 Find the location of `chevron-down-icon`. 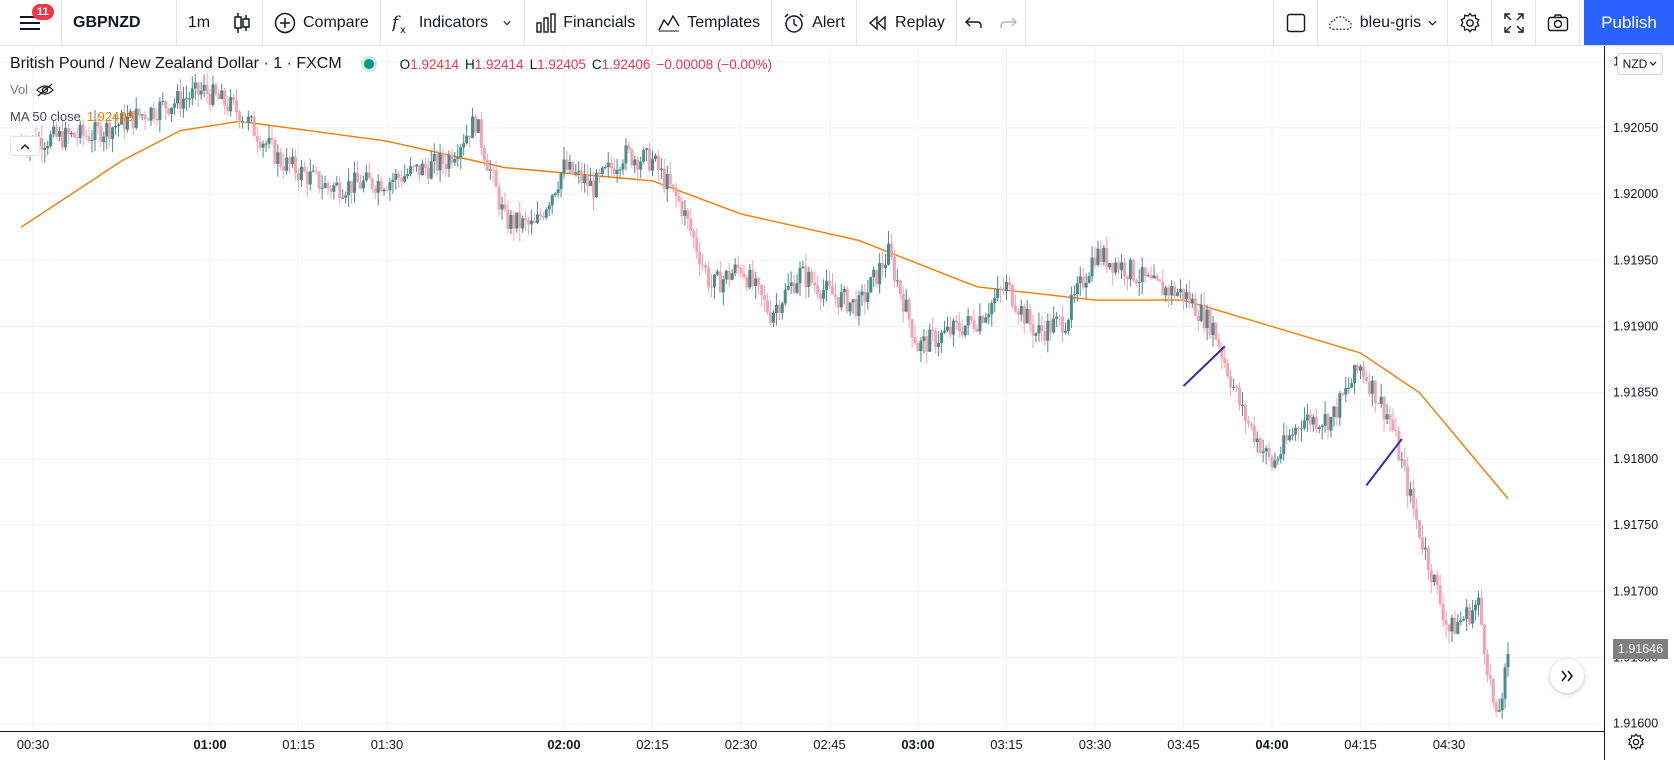

chevron-down-icon is located at coordinates (508, 23).